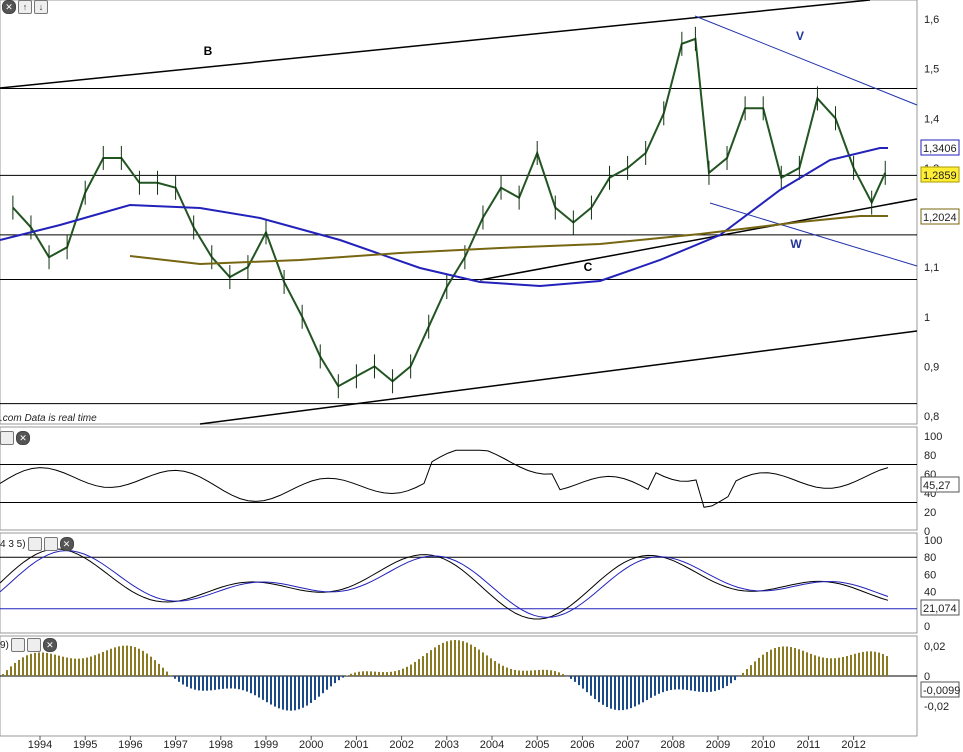 The height and width of the screenshot is (752, 963). I want to click on x-axis-tick: 2001, so click(356, 745).